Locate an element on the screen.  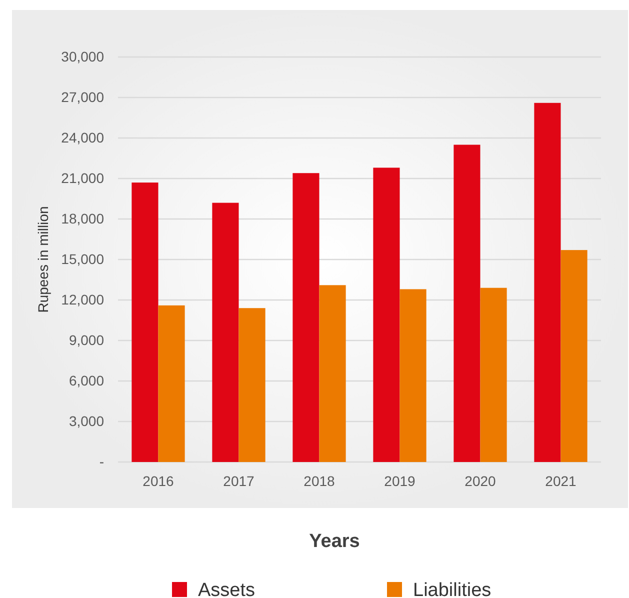
x-tick-label: 2021 is located at coordinates (561, 480).